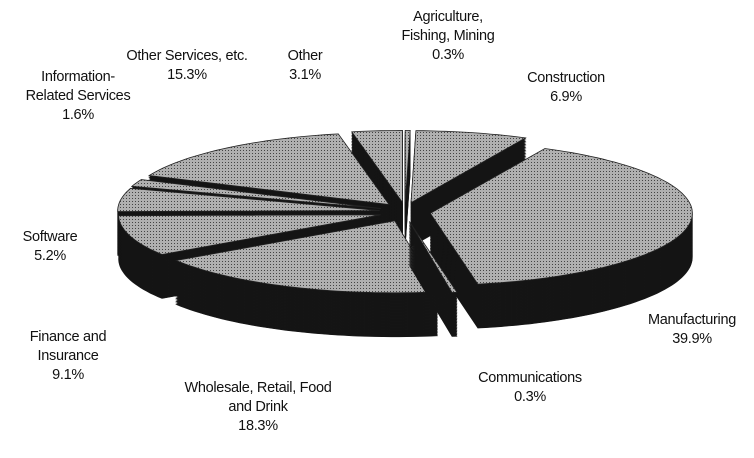 The width and height of the screenshot is (754, 458). I want to click on value-label: 6.9%, so click(566, 97).